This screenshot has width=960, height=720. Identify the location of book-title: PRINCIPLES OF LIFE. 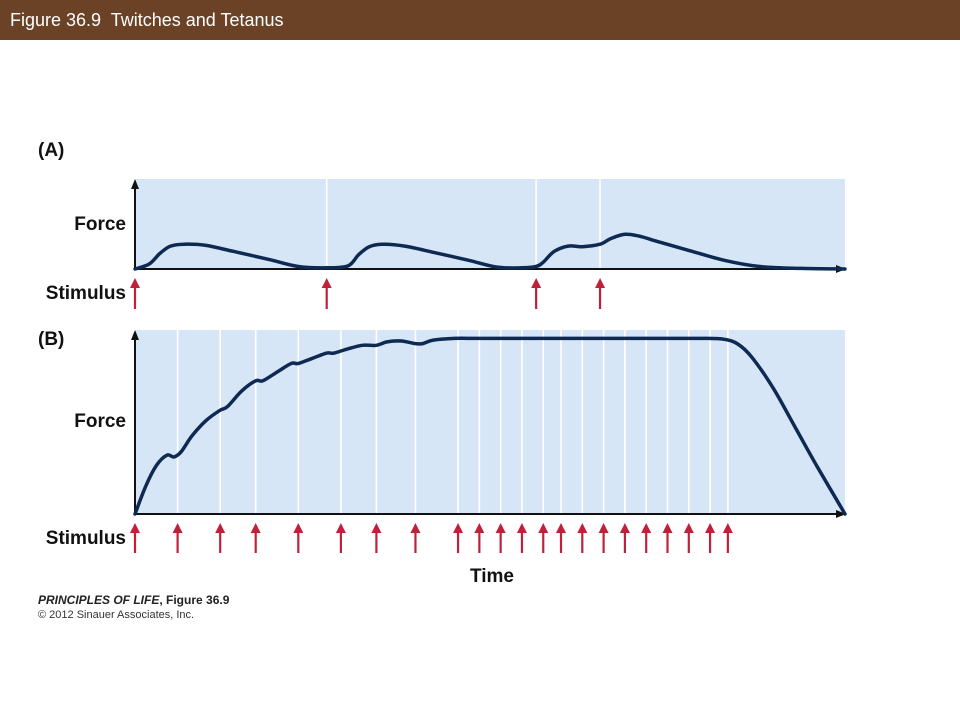
(99, 600).